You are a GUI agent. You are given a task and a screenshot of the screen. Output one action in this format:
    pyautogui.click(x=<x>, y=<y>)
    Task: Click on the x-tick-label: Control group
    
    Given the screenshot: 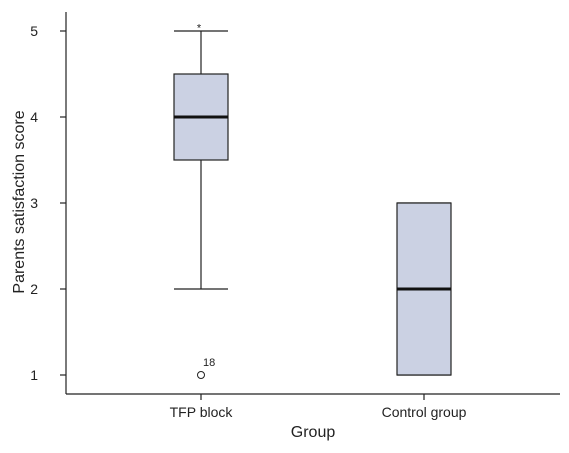 What is the action you would take?
    pyautogui.click(x=424, y=412)
    